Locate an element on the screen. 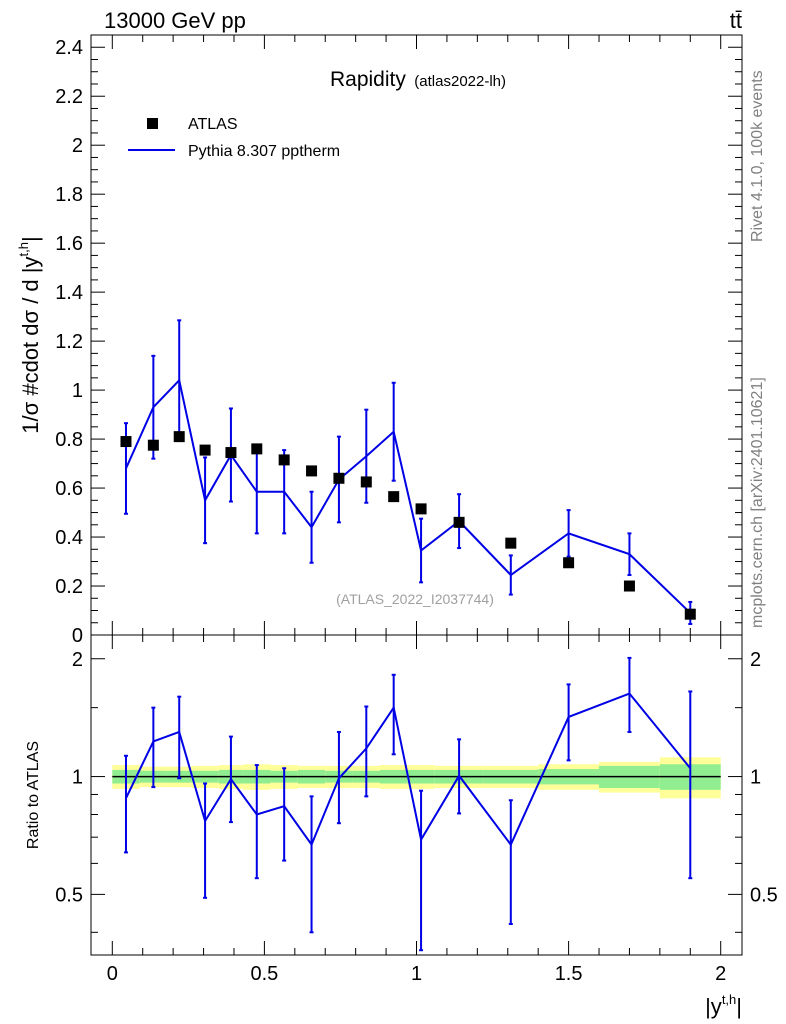 The image size is (786, 1024). x-axis-label: |yt,h| is located at coordinates (723, 1005).